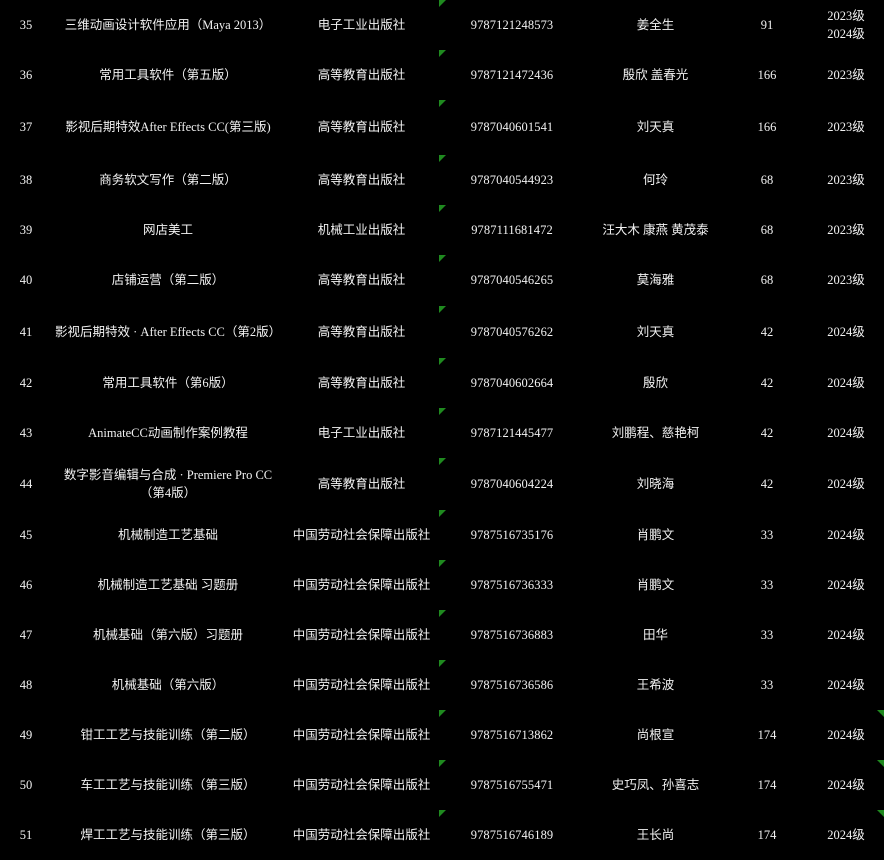 The height and width of the screenshot is (860, 884). What do you see at coordinates (26, 127) in the screenshot?
I see `cell-row-number: 37` at bounding box center [26, 127].